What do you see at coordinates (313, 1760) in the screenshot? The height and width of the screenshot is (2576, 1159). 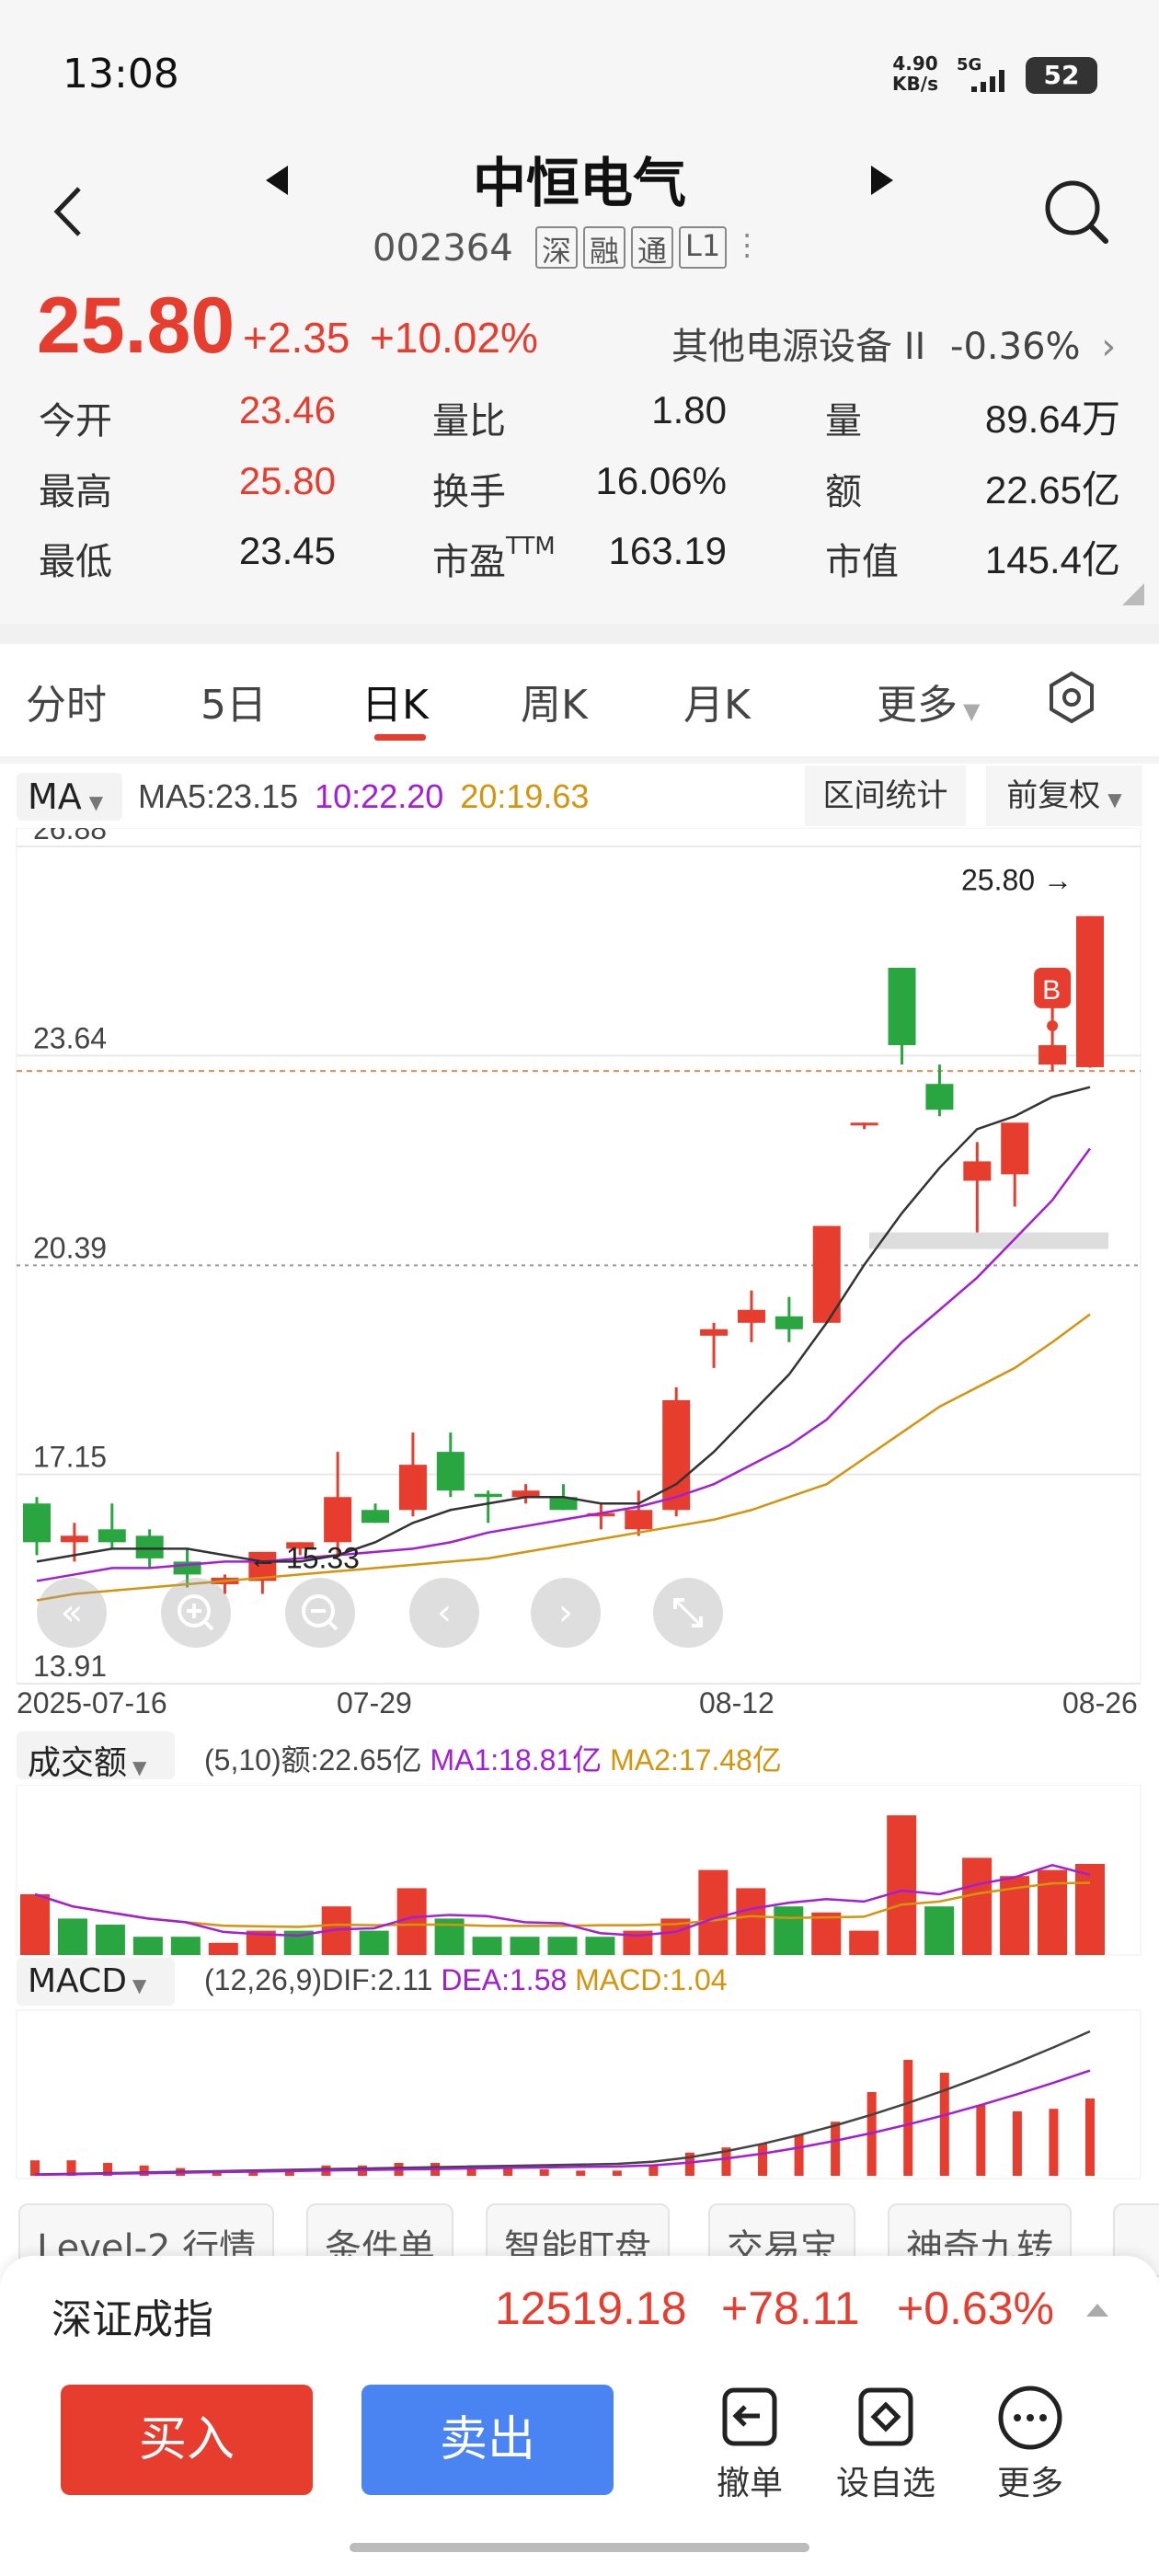 I see `turnover-amount: (5,10)额:22.65亿` at bounding box center [313, 1760].